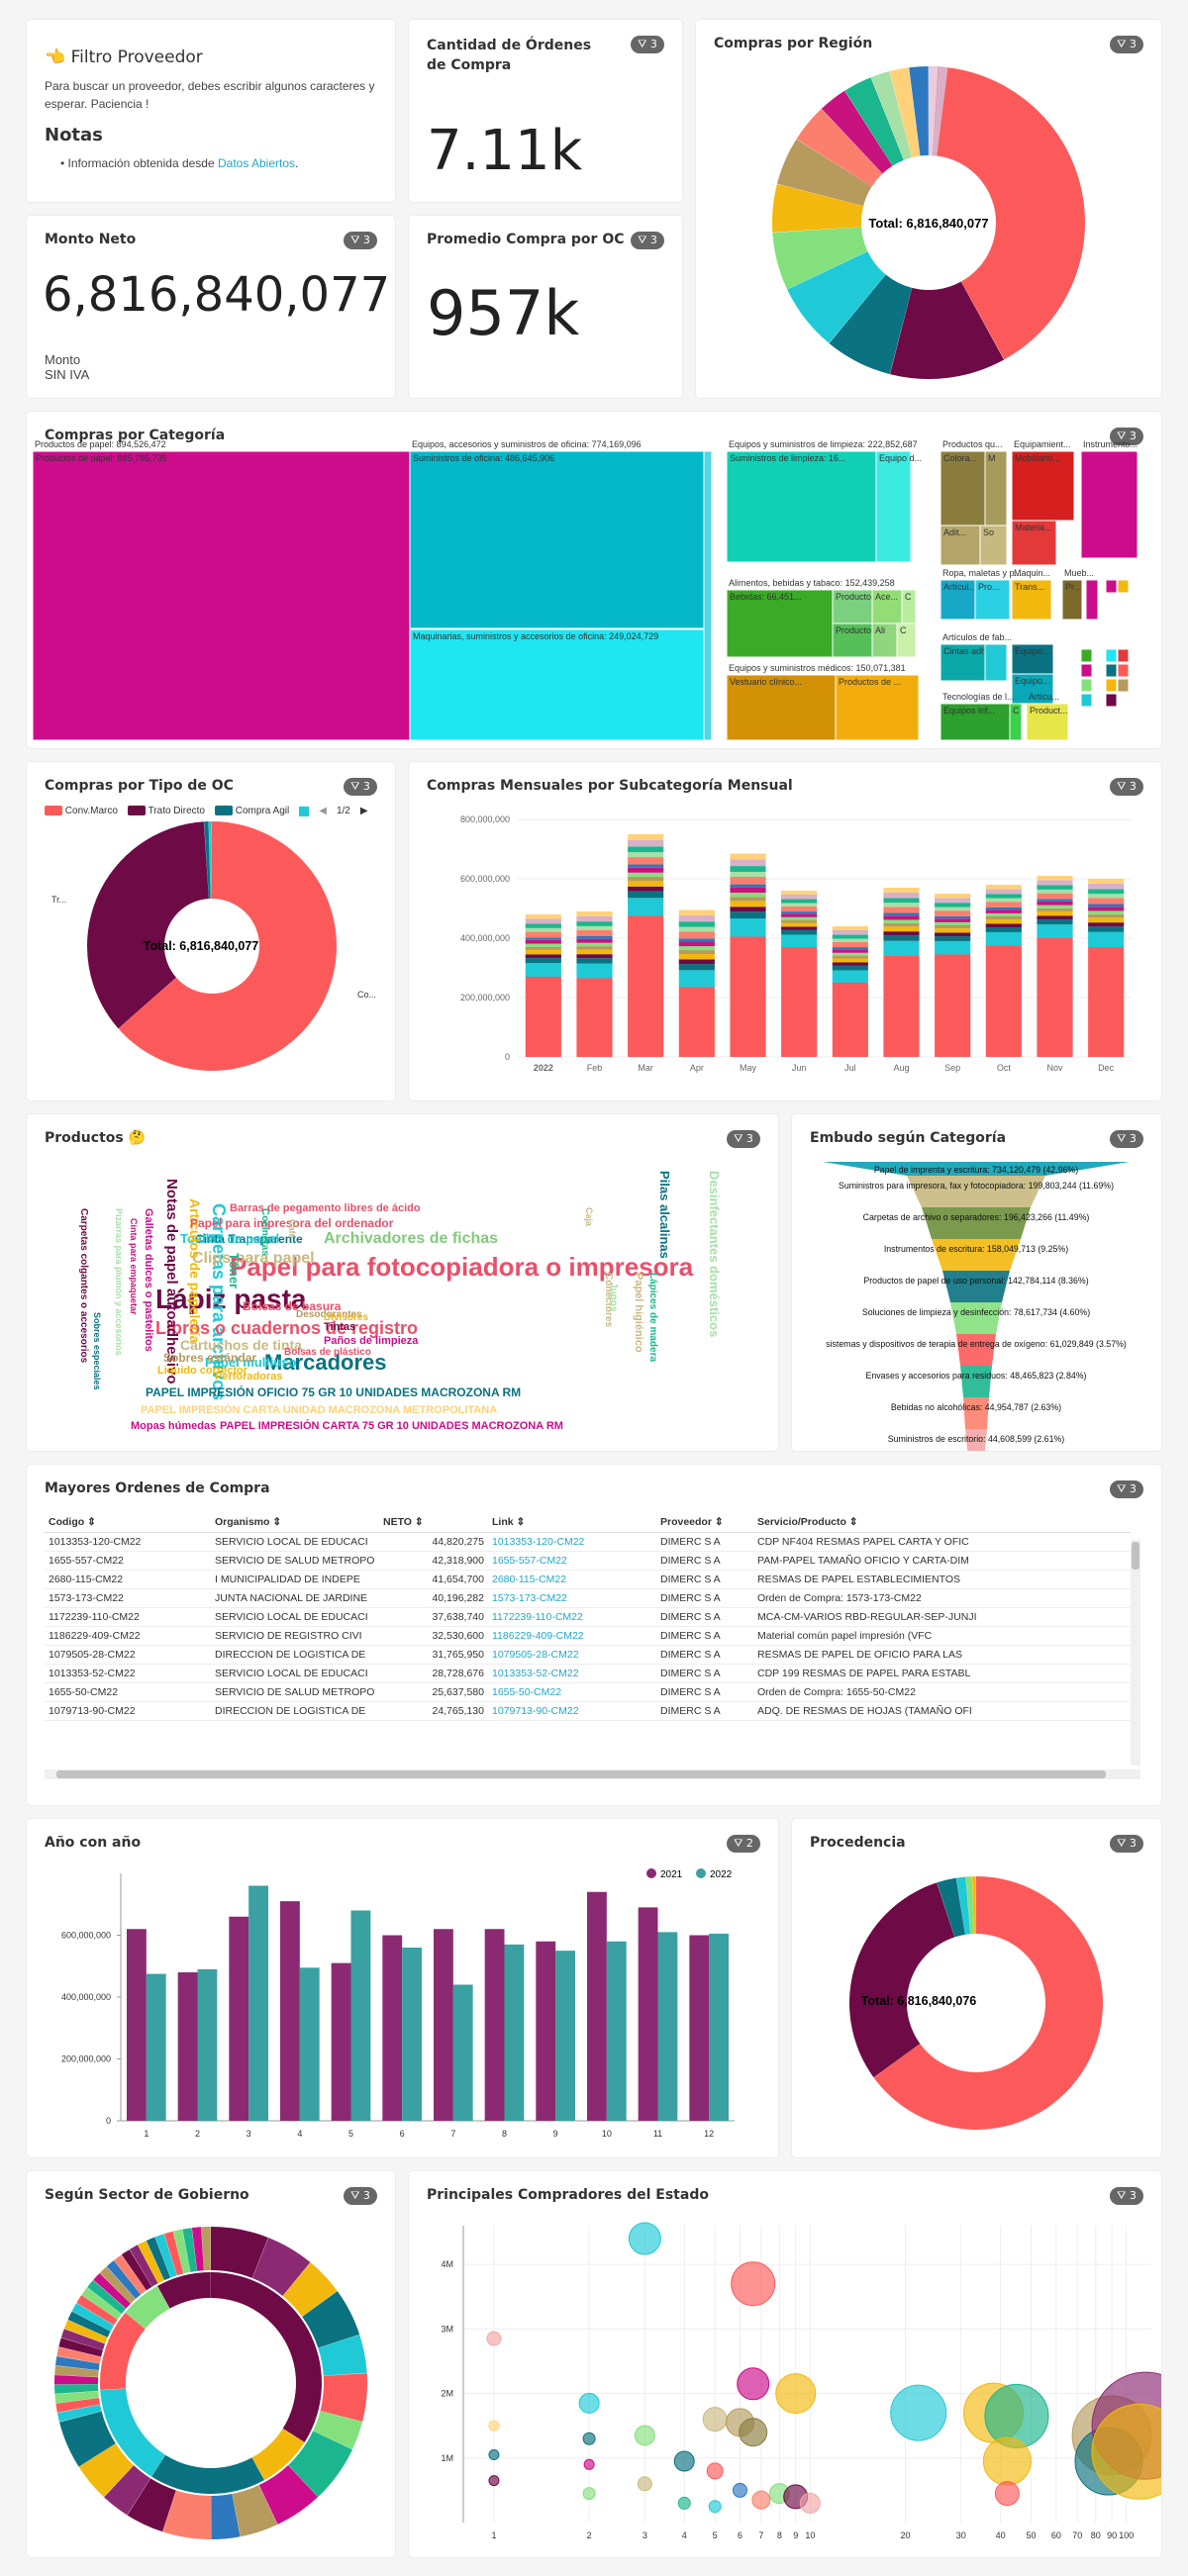  What do you see at coordinates (82, 811) in the screenshot?
I see `legend-conv-marco: Conv.Marco` at bounding box center [82, 811].